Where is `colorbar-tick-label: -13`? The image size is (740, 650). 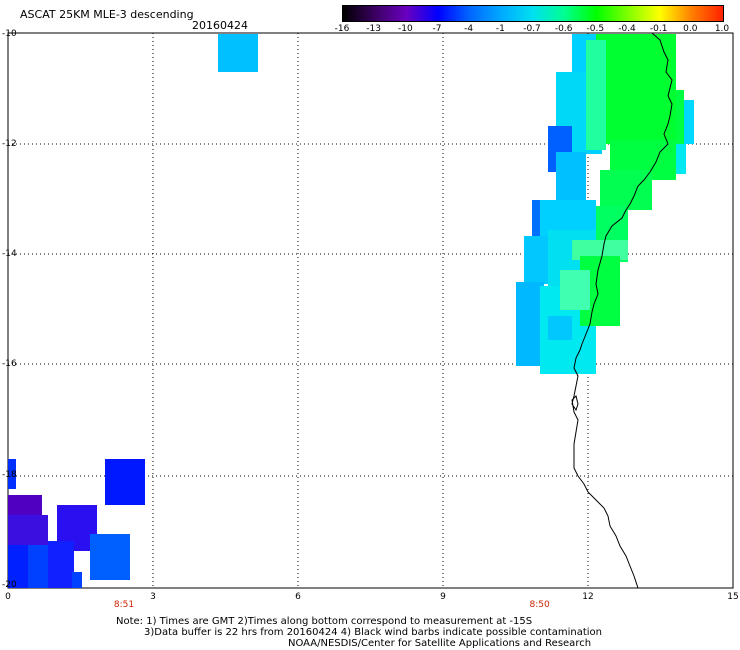
colorbar-tick-label: -13 is located at coordinates (373, 29).